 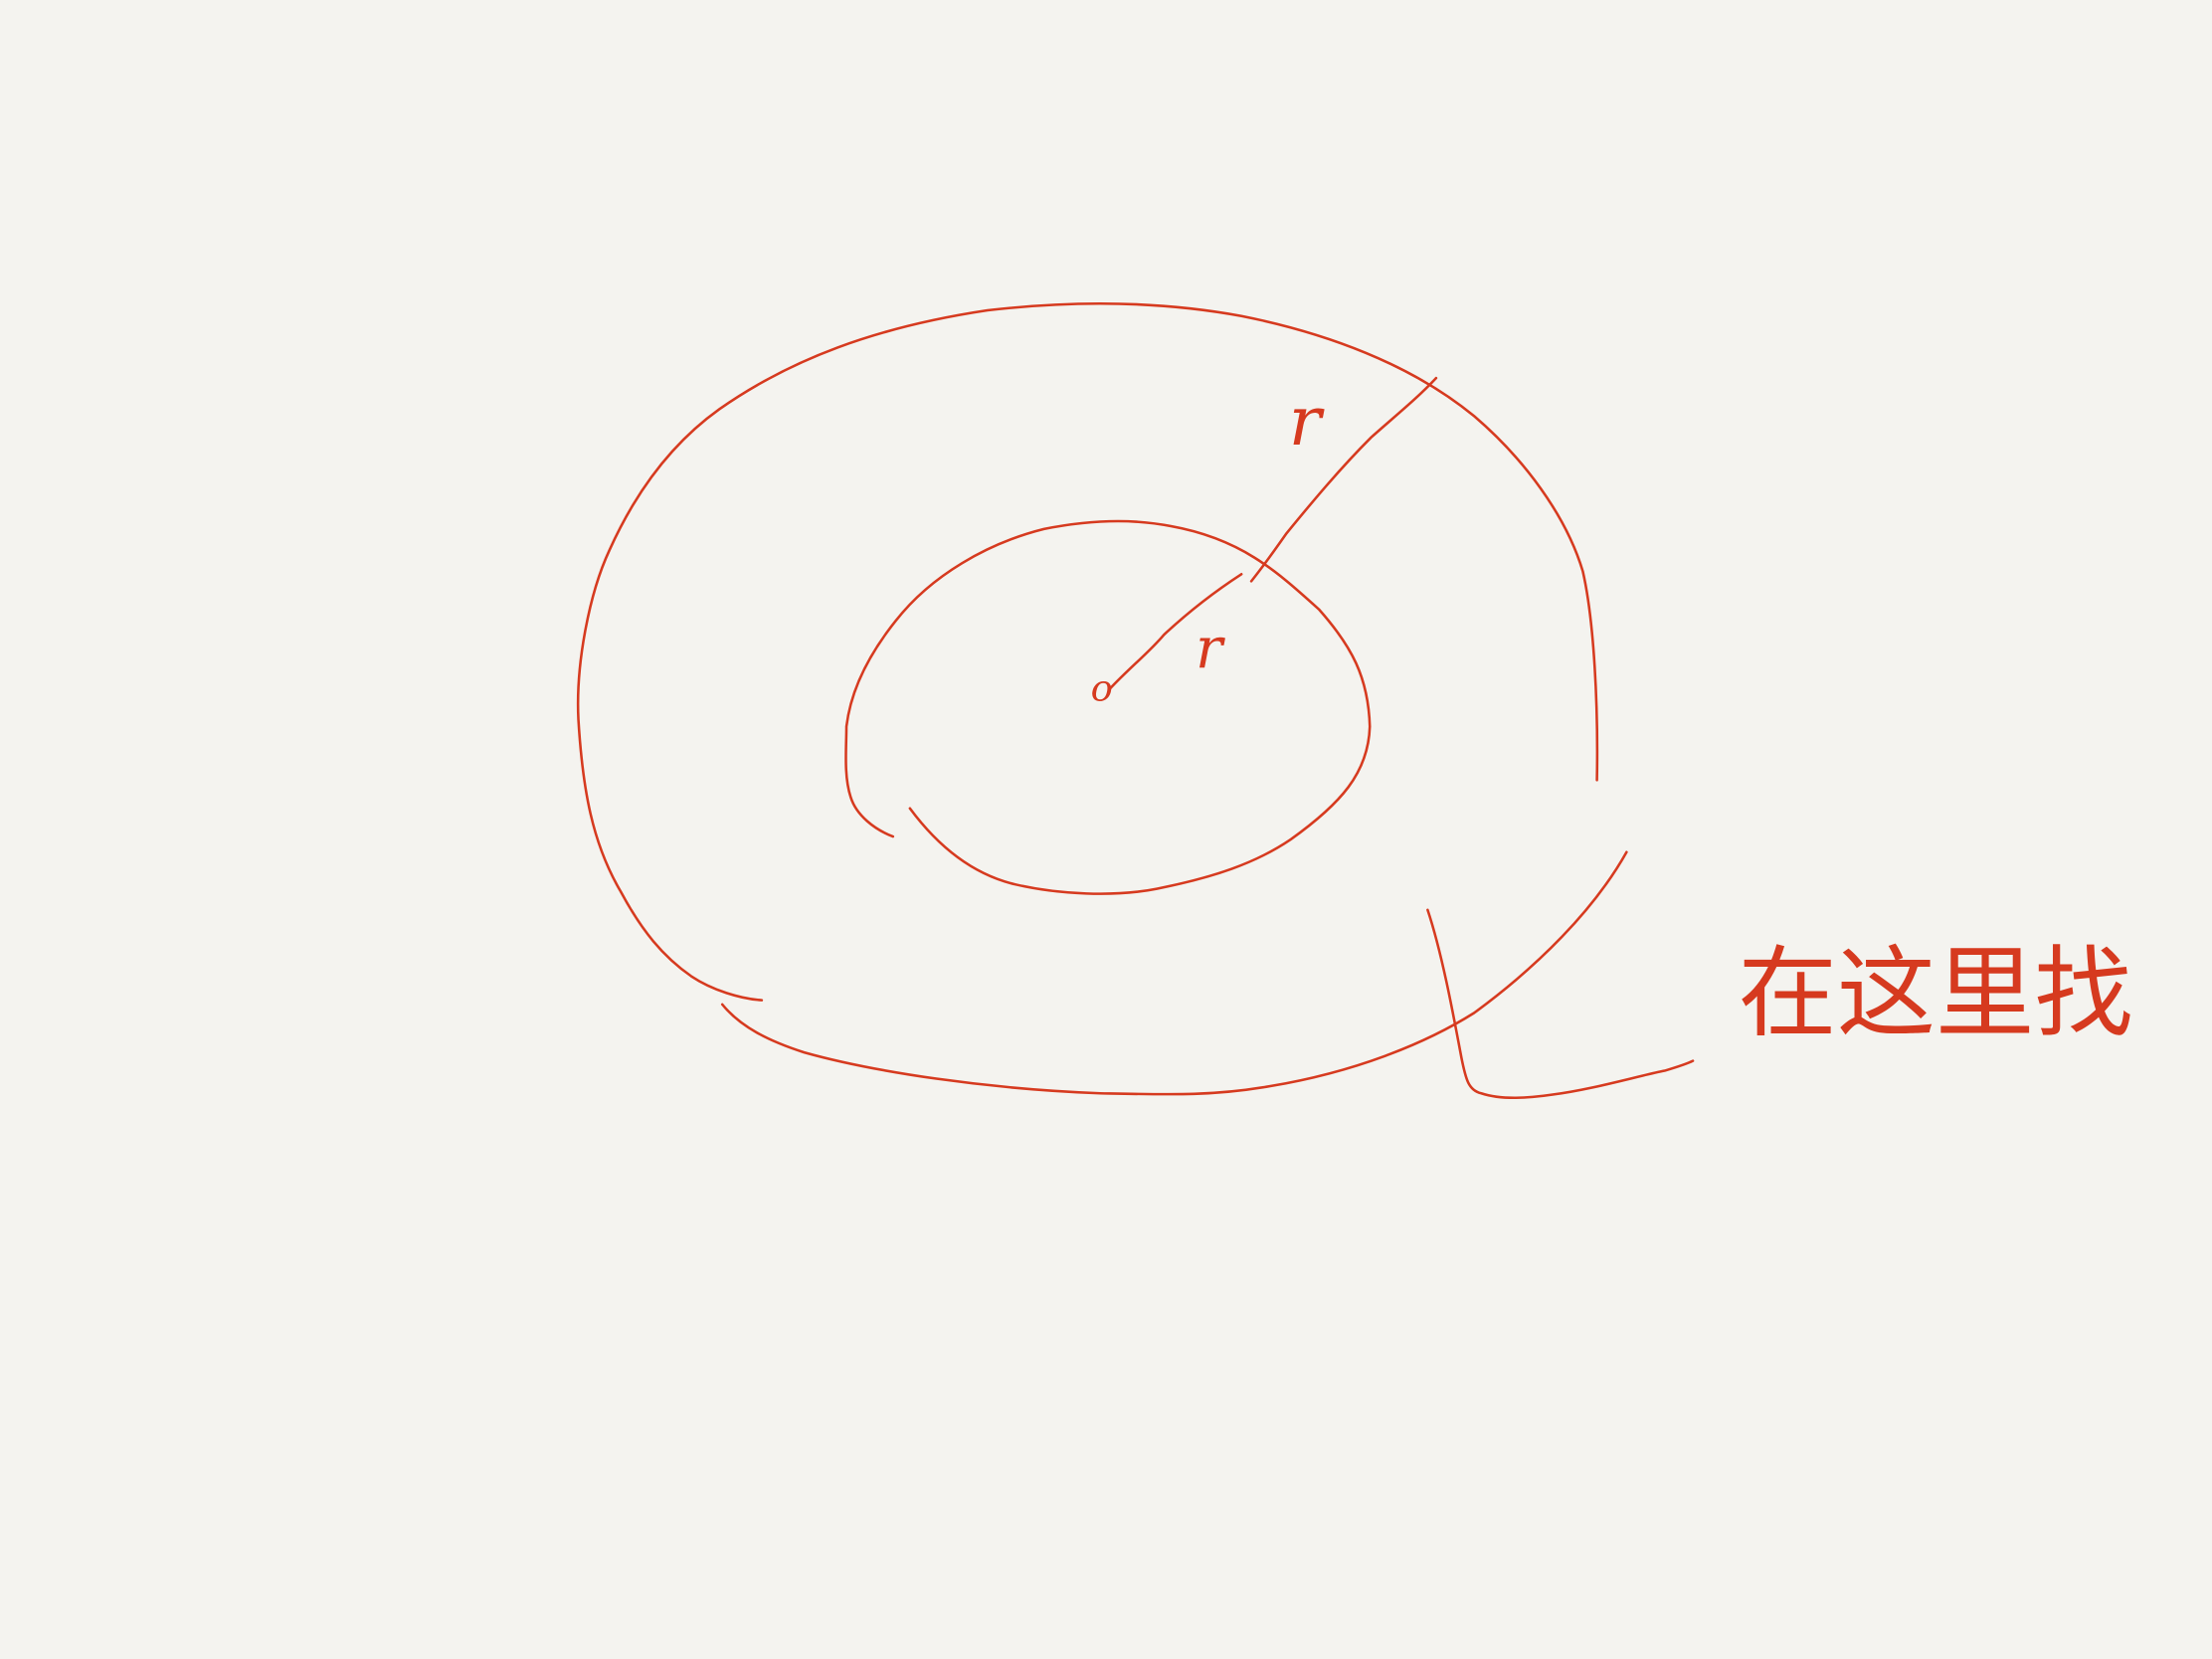 What do you see at coordinates (1560, 1003) in the screenshot?
I see `pointer-line` at bounding box center [1560, 1003].